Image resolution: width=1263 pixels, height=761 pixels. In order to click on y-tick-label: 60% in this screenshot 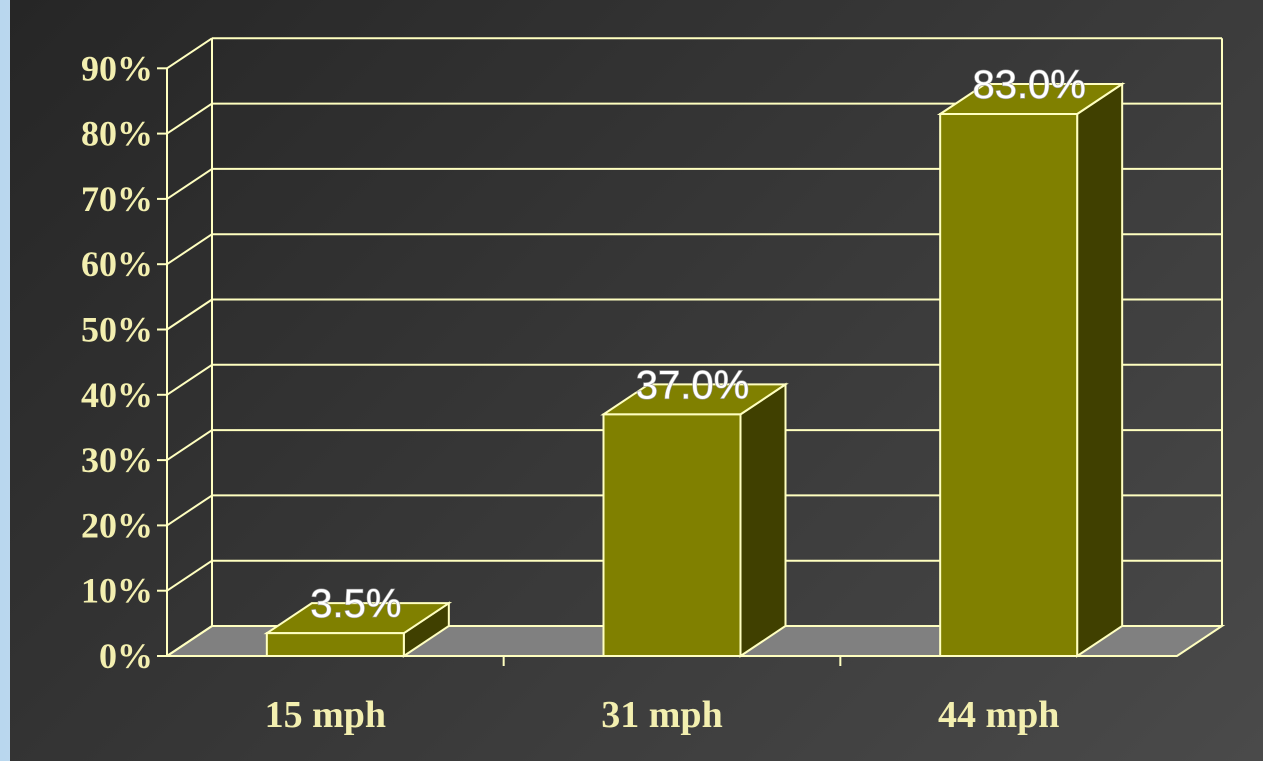, I will do `click(117, 264)`.